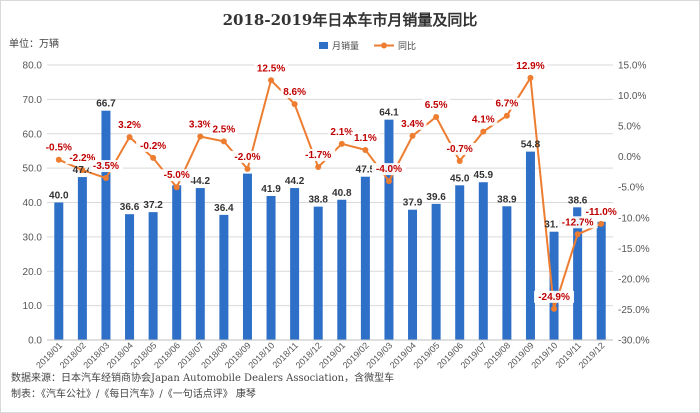 Image resolution: width=700 pixels, height=413 pixels. I want to click on pct-value-label: -0.2%, so click(153, 146).